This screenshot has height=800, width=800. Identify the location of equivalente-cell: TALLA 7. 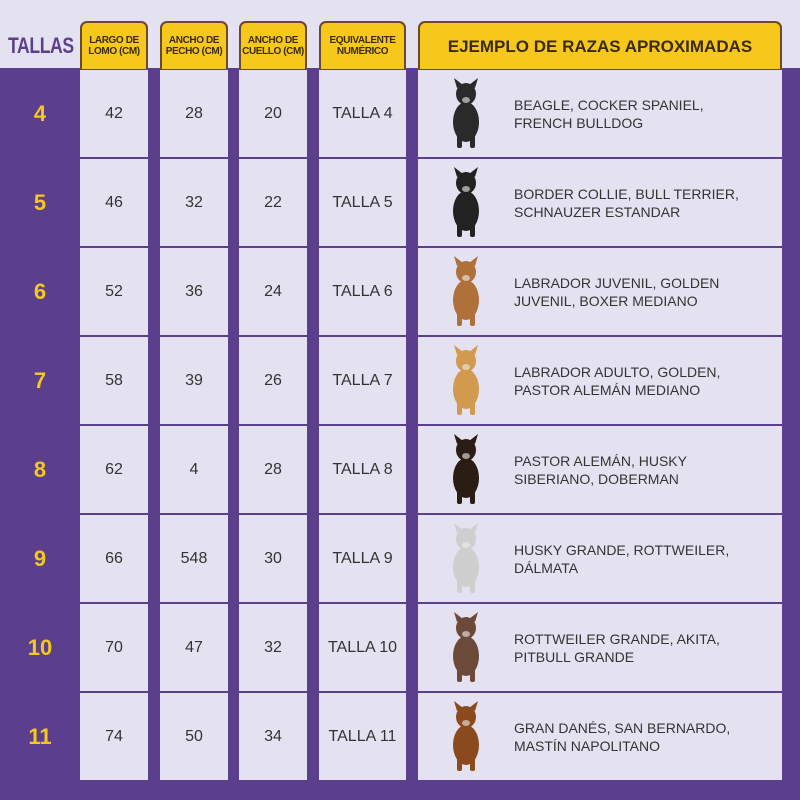
(362, 380).